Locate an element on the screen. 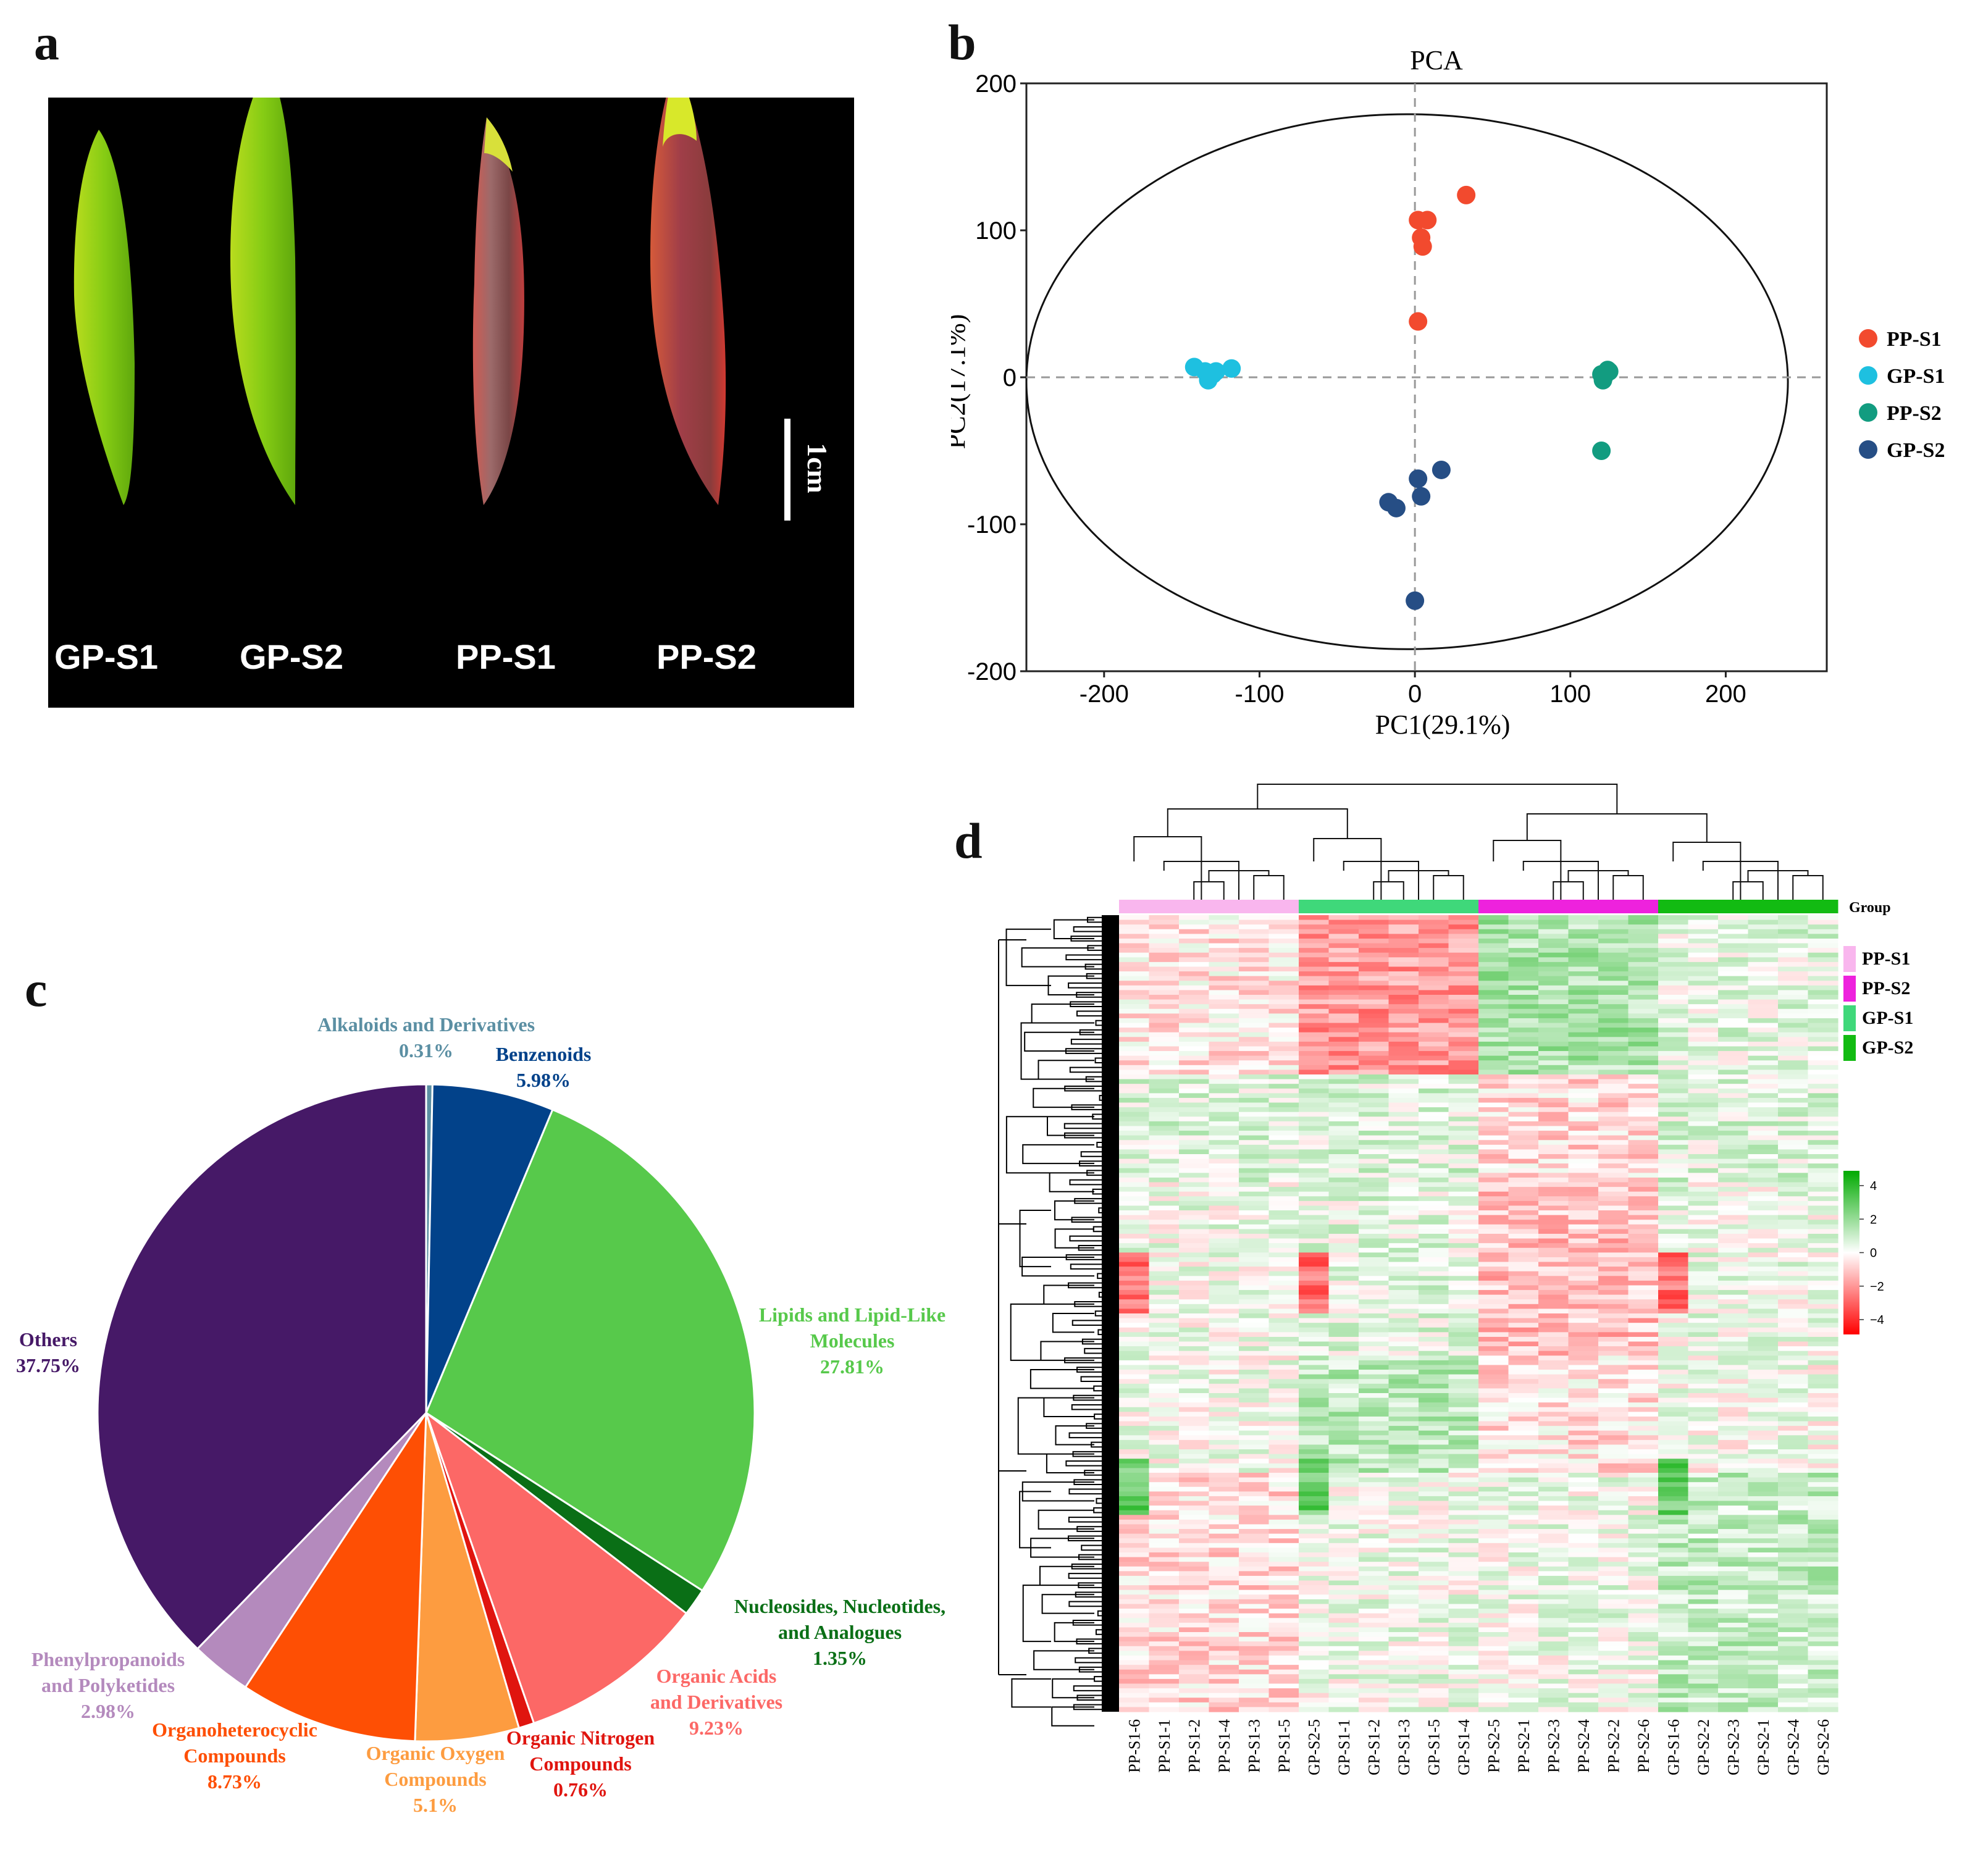 This screenshot has width=1962, height=1876. pod-pp-s1 is located at coordinates (498, 311).